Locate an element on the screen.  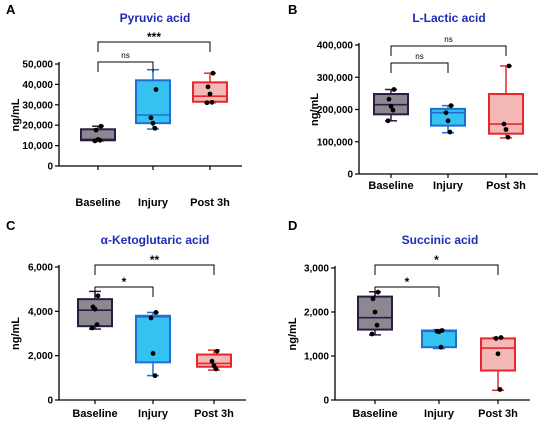
significance-label: *** is located at coordinates (154, 37).